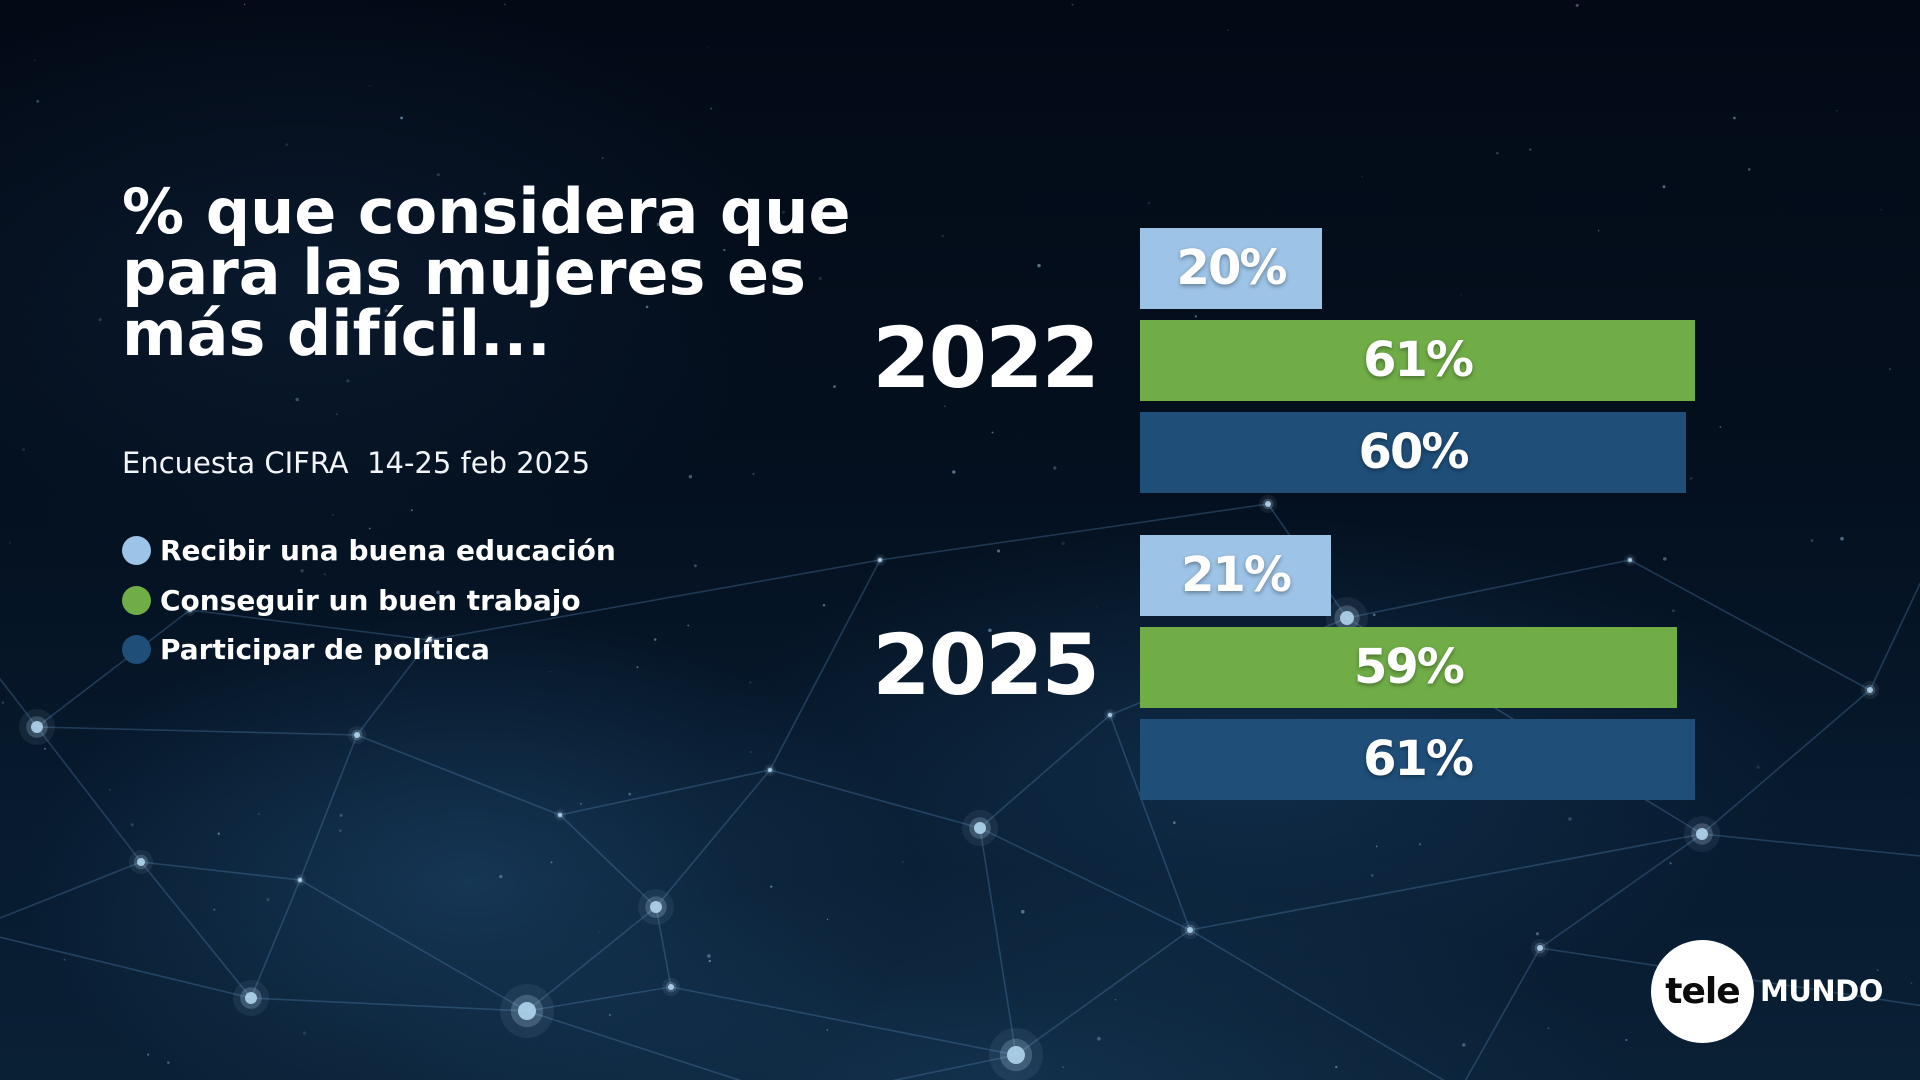  I want to click on bar-2025-series-1: 59%, so click(1408, 667).